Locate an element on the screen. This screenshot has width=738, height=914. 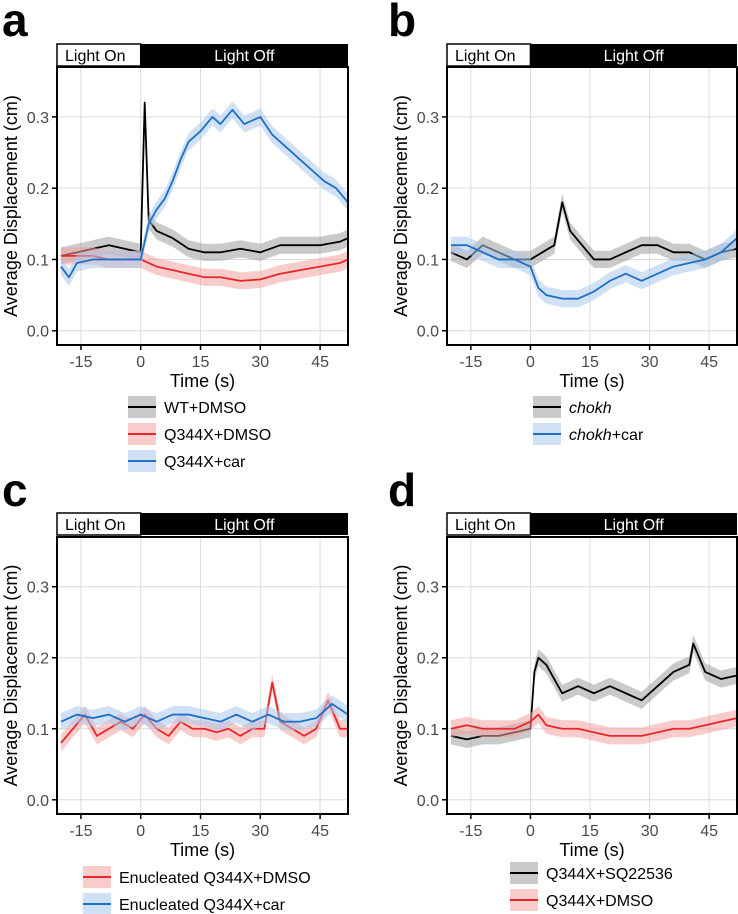
legend-label: Enucleated Q344X+car is located at coordinates (202, 905).